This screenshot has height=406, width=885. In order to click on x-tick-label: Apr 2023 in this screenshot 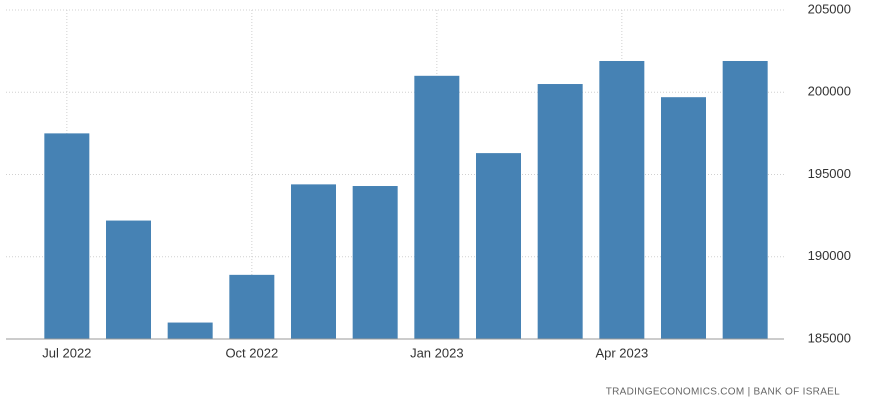, I will do `click(621, 352)`.